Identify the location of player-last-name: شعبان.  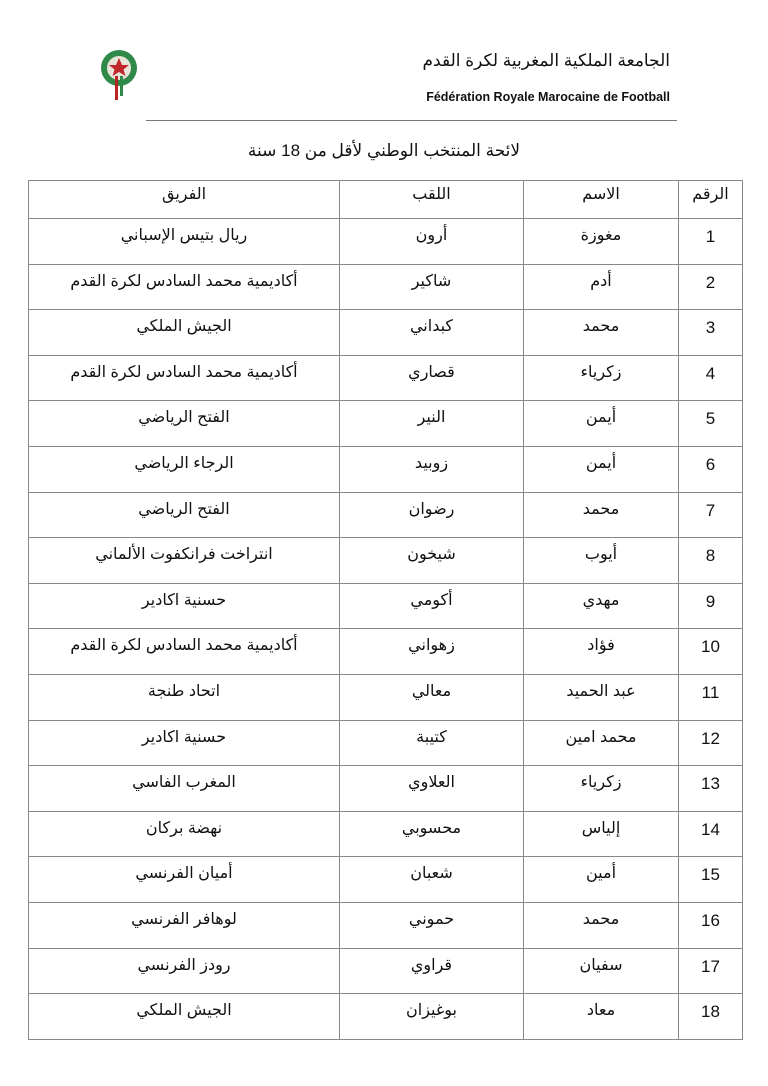
(431, 879).